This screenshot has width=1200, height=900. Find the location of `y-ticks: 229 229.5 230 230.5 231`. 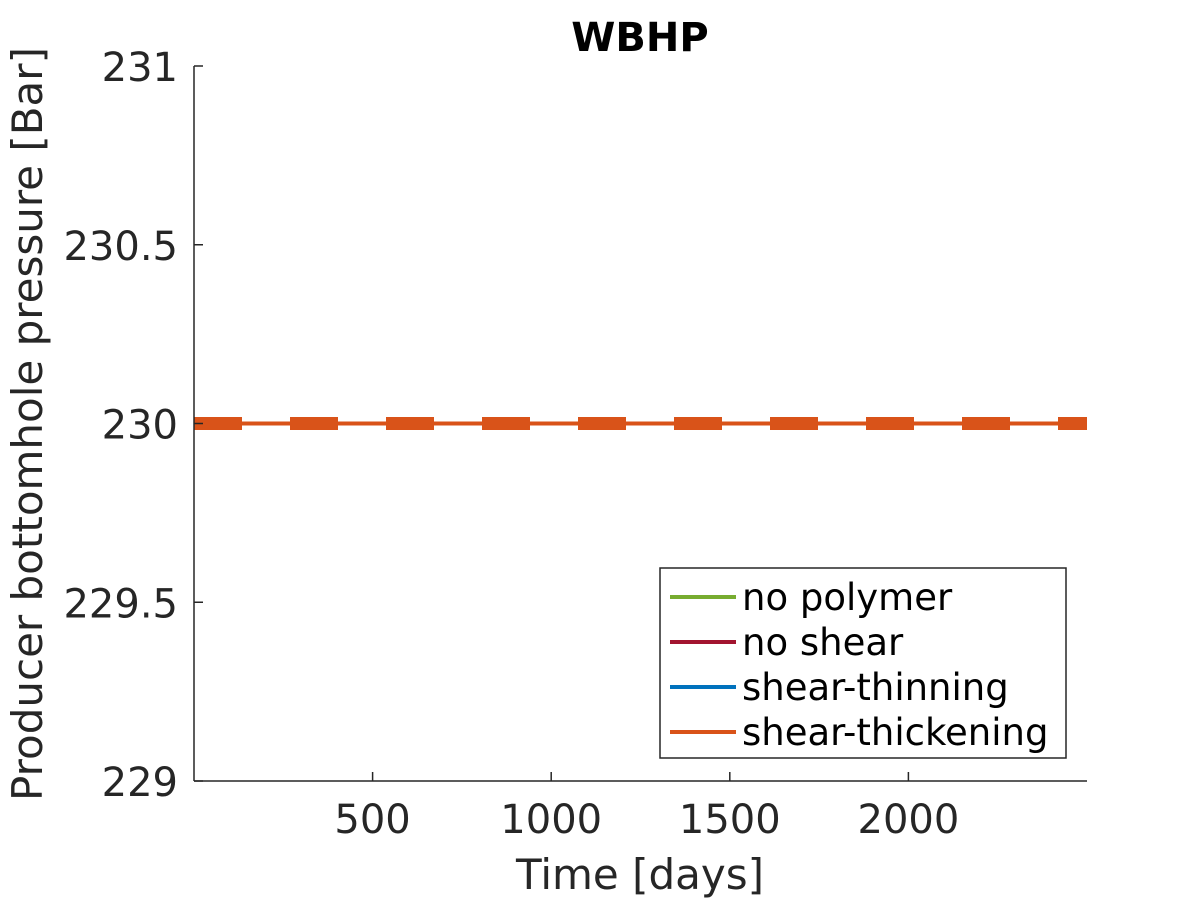

y-ticks: 229 229.5 230 230.5 231 is located at coordinates (133, 425).